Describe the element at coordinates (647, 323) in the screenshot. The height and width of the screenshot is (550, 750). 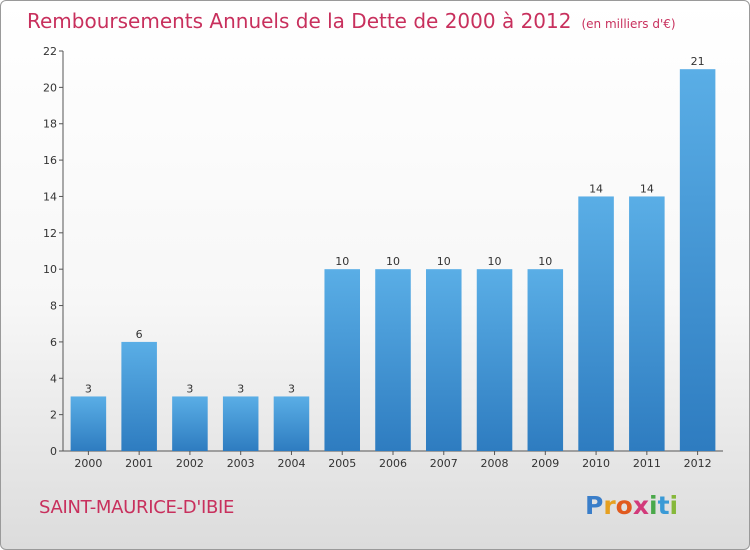
I see `bar-2011` at that location.